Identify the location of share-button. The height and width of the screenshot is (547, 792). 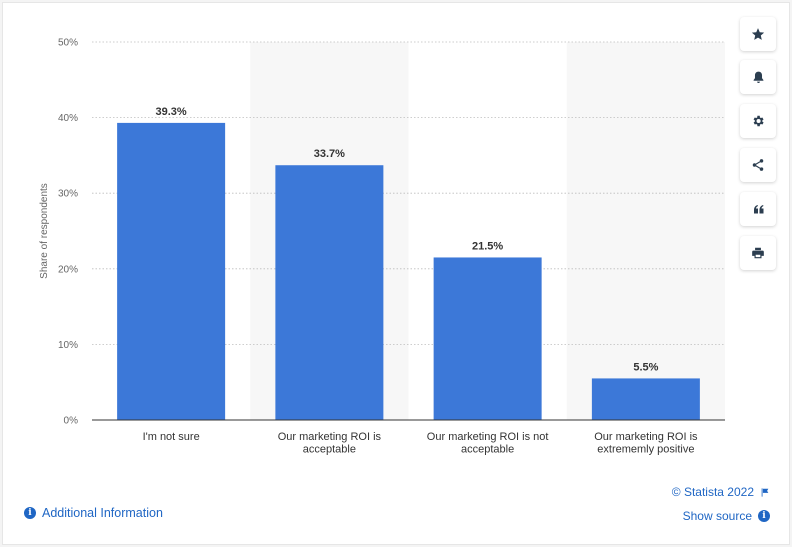
(758, 165).